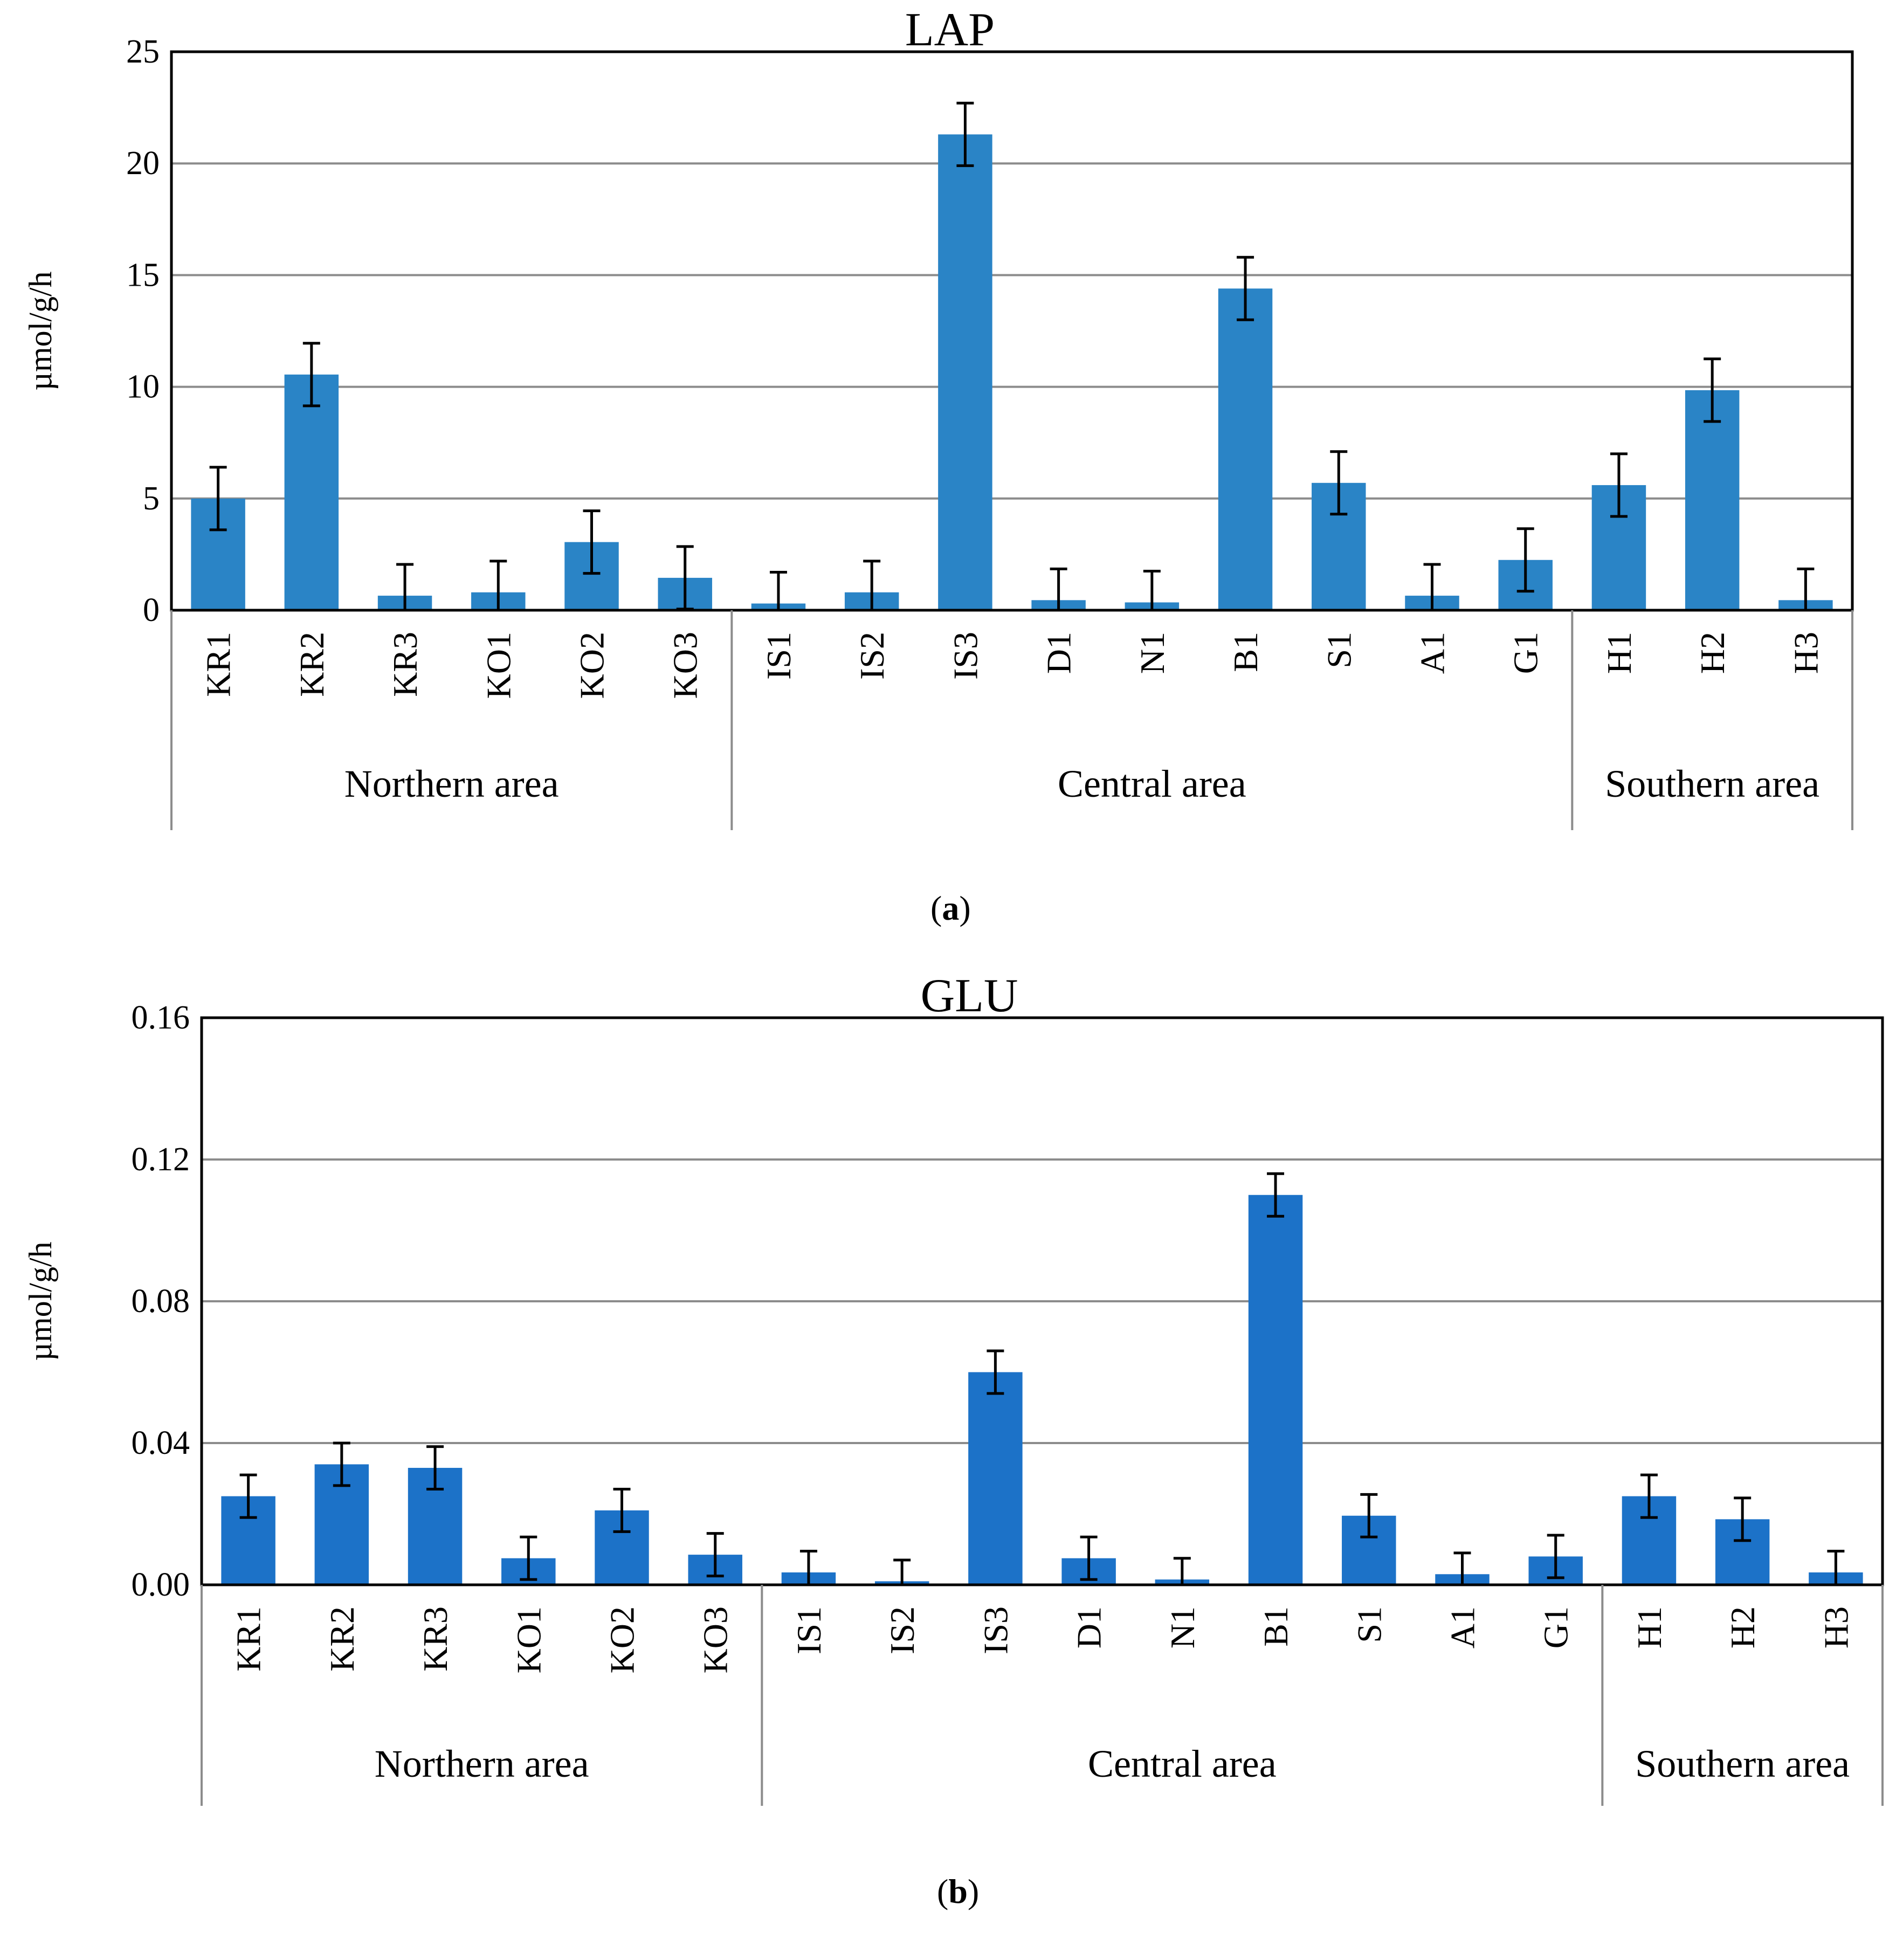  I want to click on error-bar-KR3, so click(435, 1467).